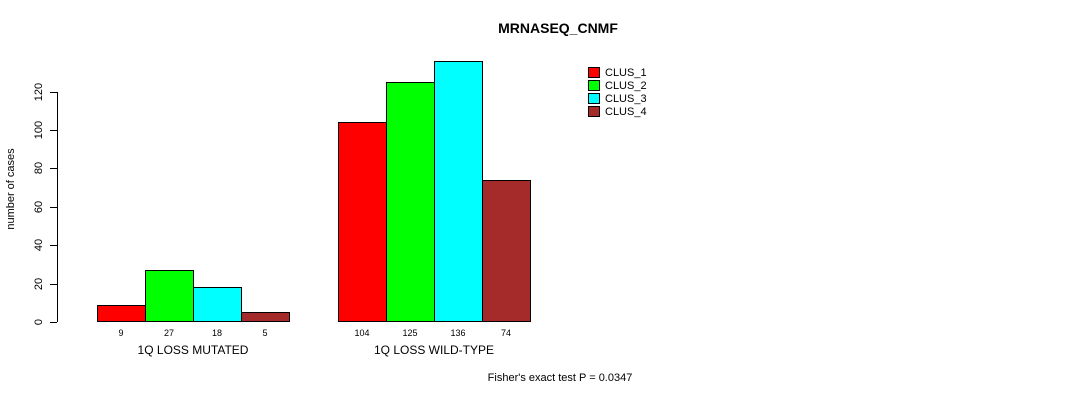 This screenshot has width=1090, height=400. I want to click on legend-label: CLUS_1, so click(626, 72).